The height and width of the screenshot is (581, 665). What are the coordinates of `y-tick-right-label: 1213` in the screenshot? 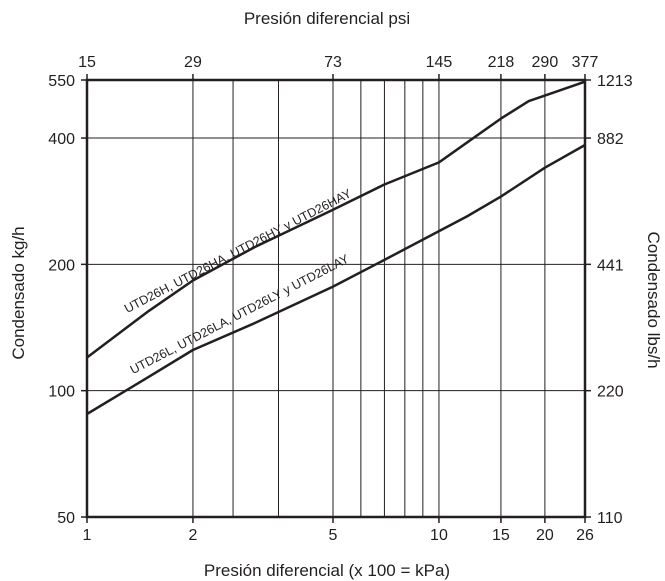 It's located at (615, 81).